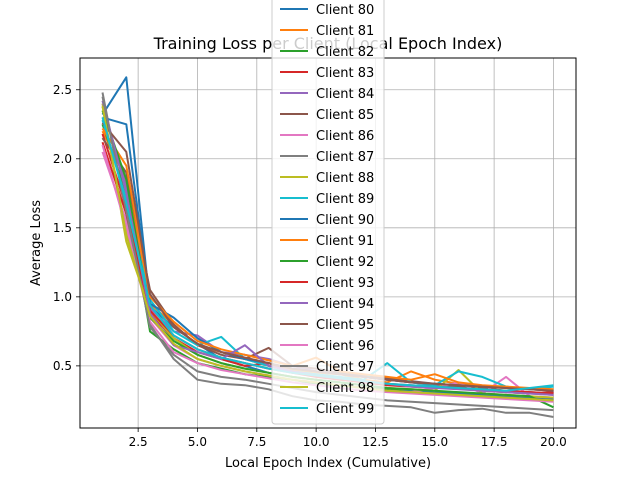  Describe the element at coordinates (345, 388) in the screenshot. I see `legend-label: Client 98` at that location.